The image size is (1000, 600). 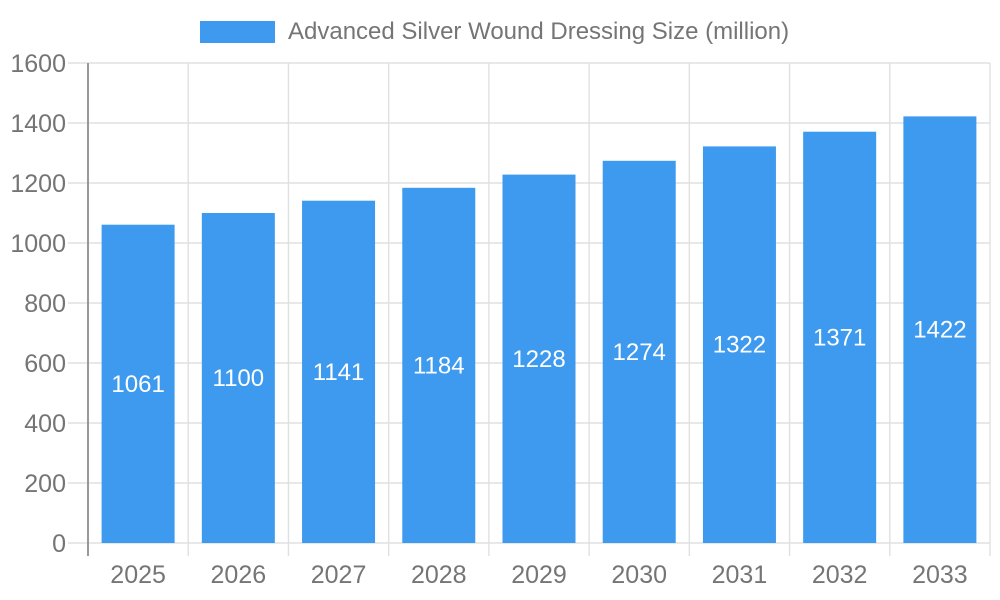 What do you see at coordinates (59, 544) in the screenshot?
I see `y-axis-tick-label: 0` at bounding box center [59, 544].